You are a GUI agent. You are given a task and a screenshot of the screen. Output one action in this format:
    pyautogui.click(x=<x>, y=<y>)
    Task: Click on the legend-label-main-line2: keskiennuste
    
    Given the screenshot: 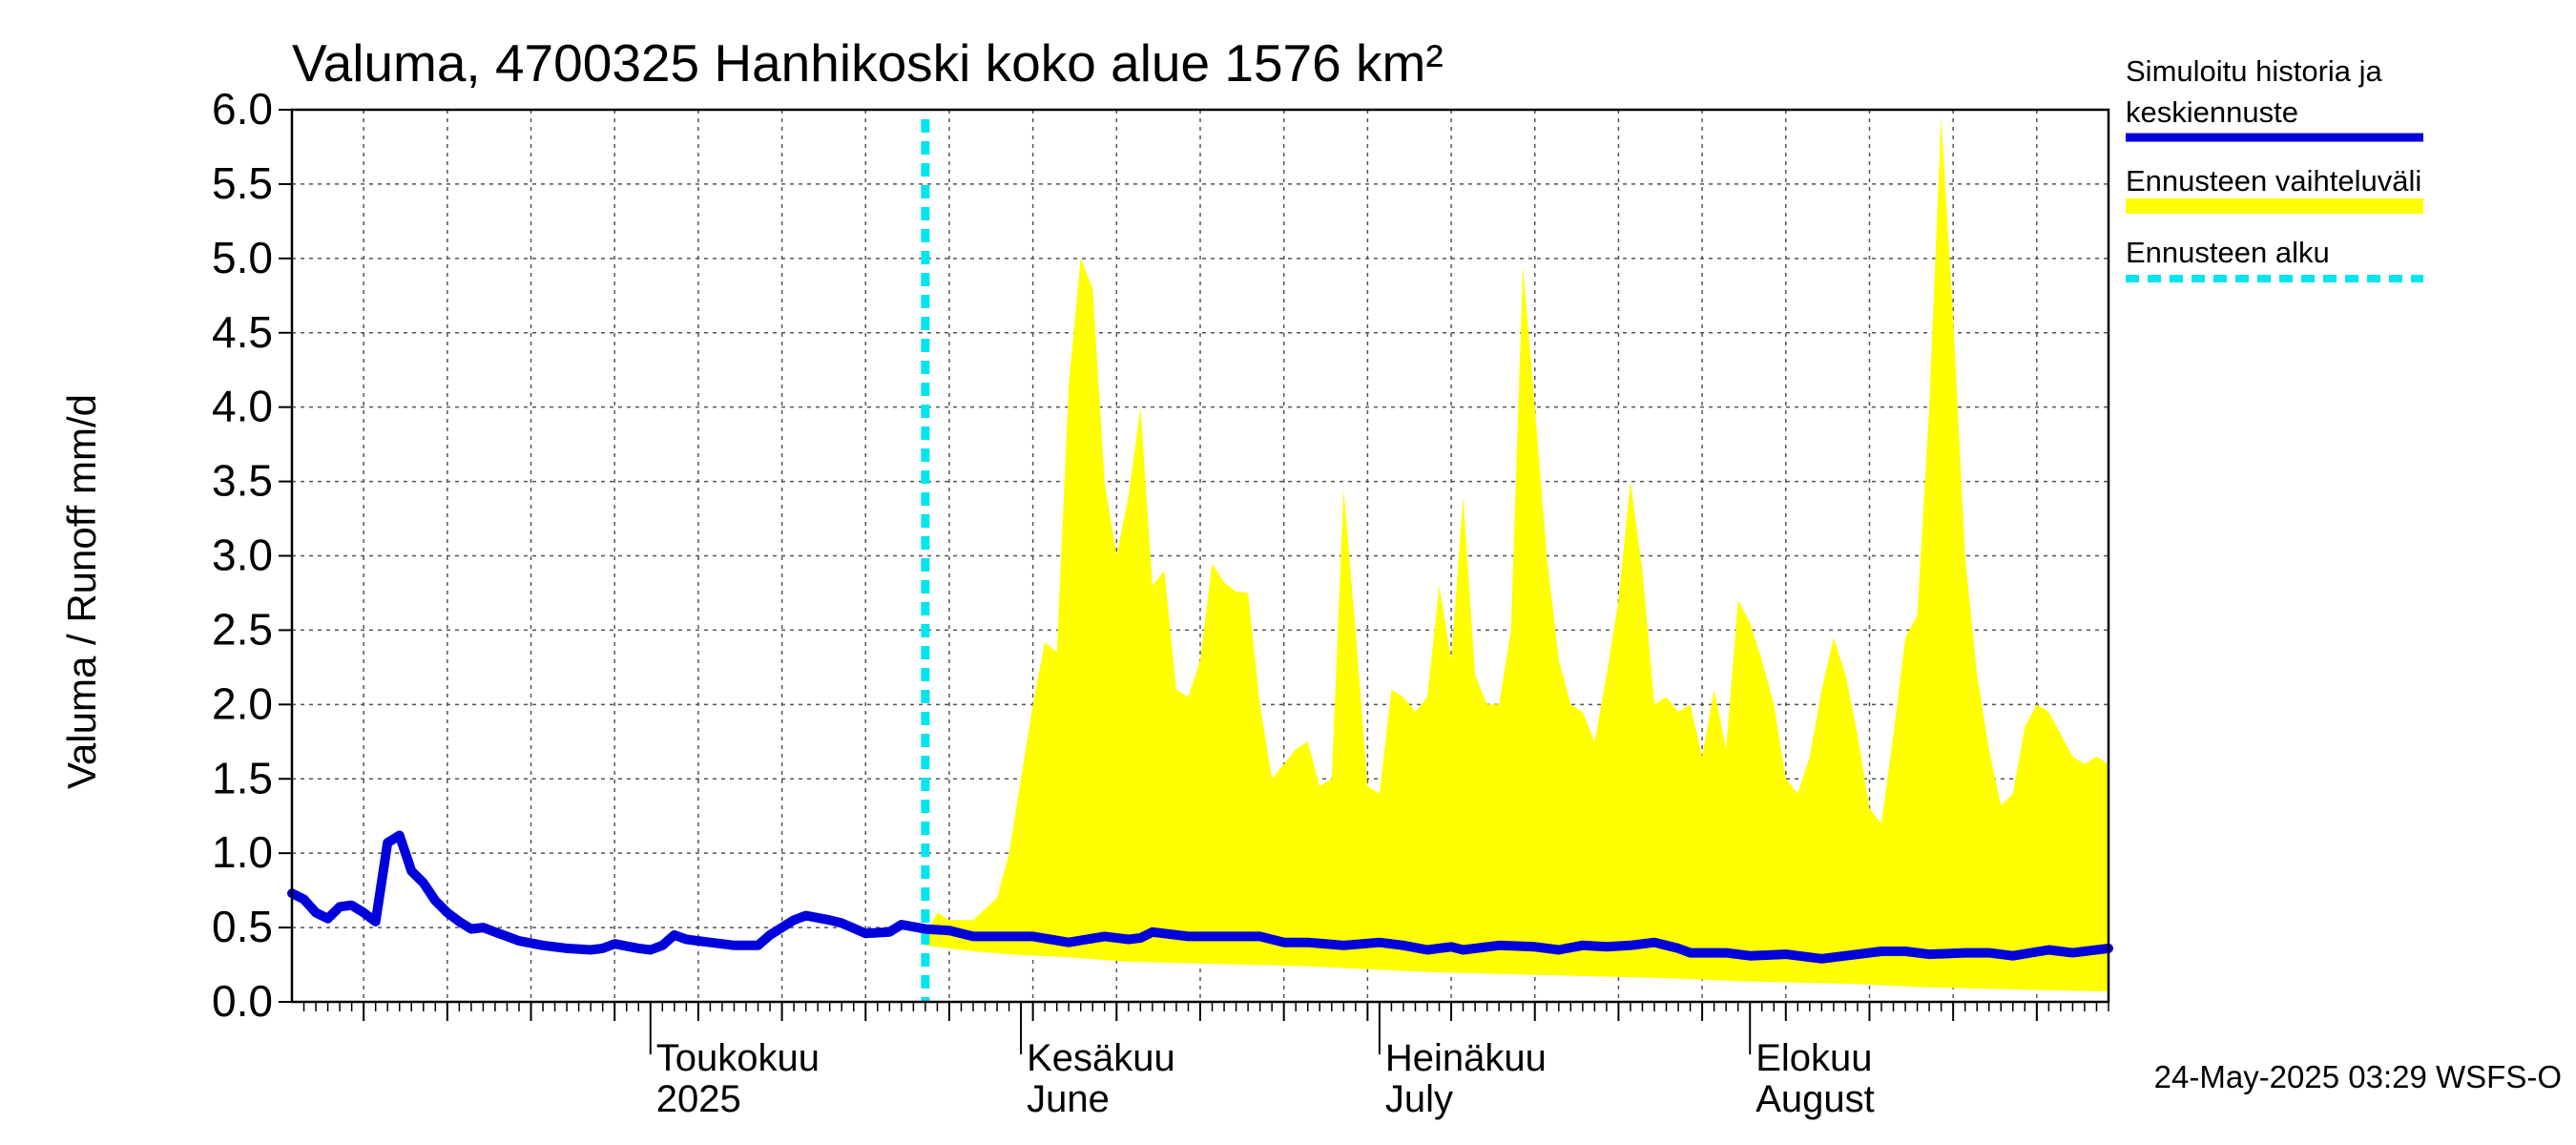 What is the action you would take?
    pyautogui.click(x=2212, y=112)
    